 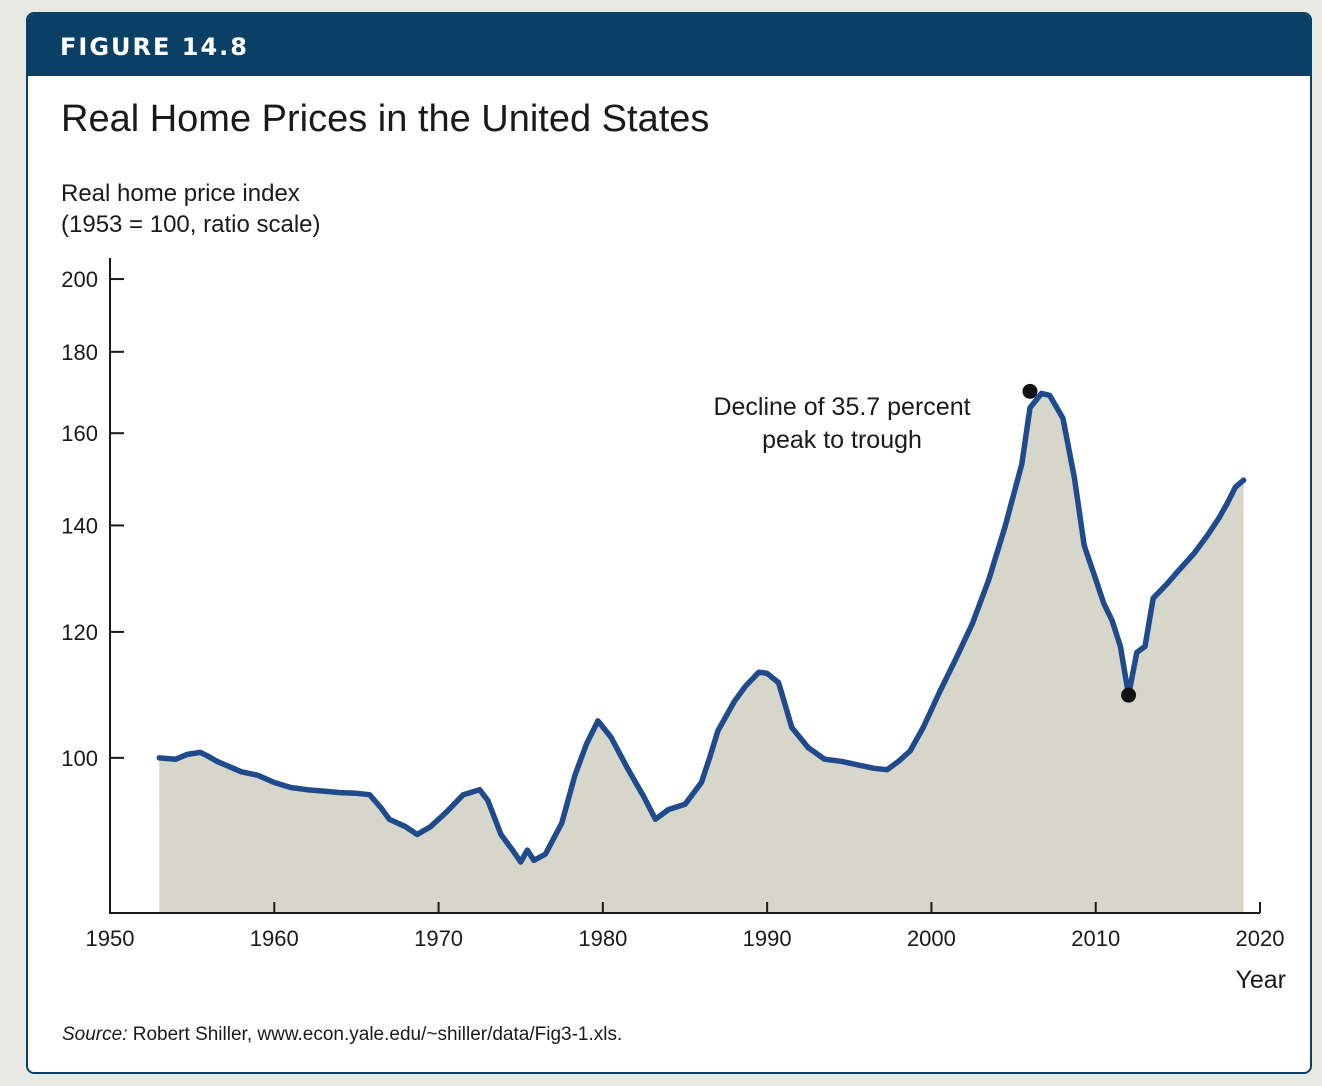 What do you see at coordinates (1129, 695) in the screenshot?
I see `trough-marker` at bounding box center [1129, 695].